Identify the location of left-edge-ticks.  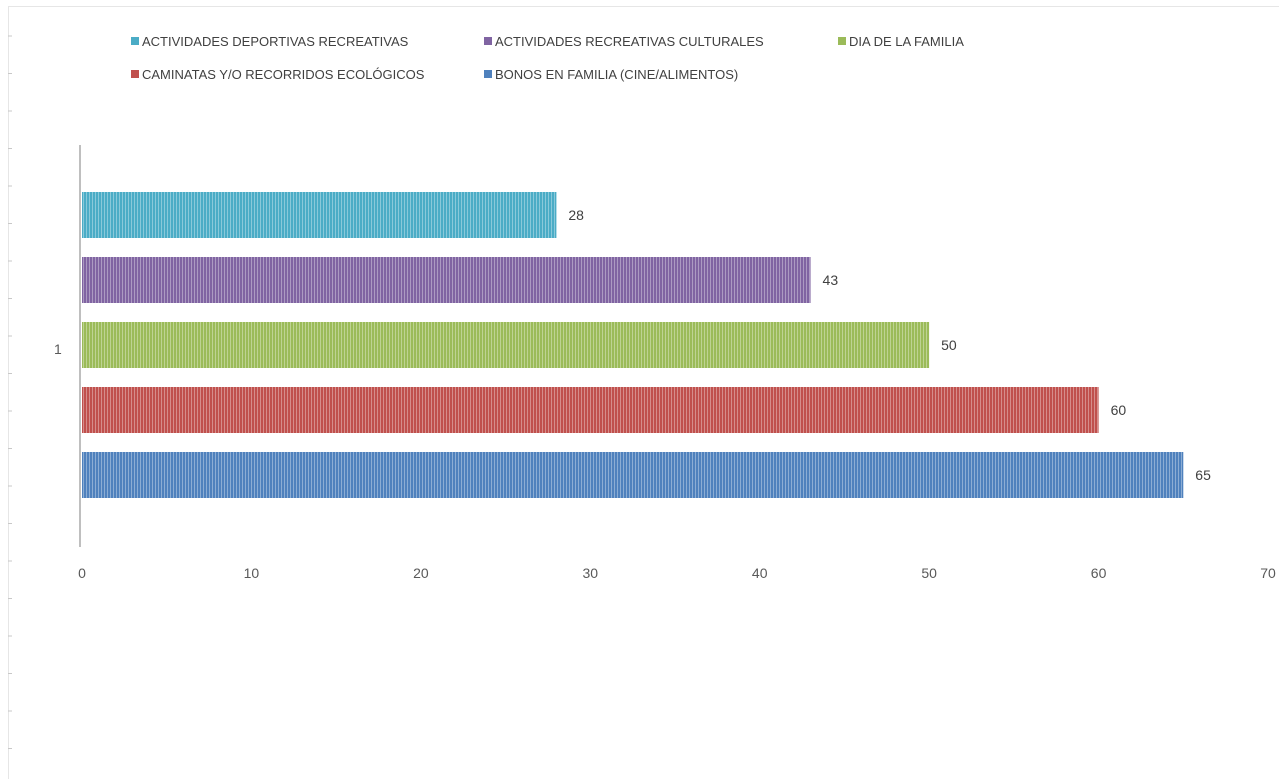
(10, 392).